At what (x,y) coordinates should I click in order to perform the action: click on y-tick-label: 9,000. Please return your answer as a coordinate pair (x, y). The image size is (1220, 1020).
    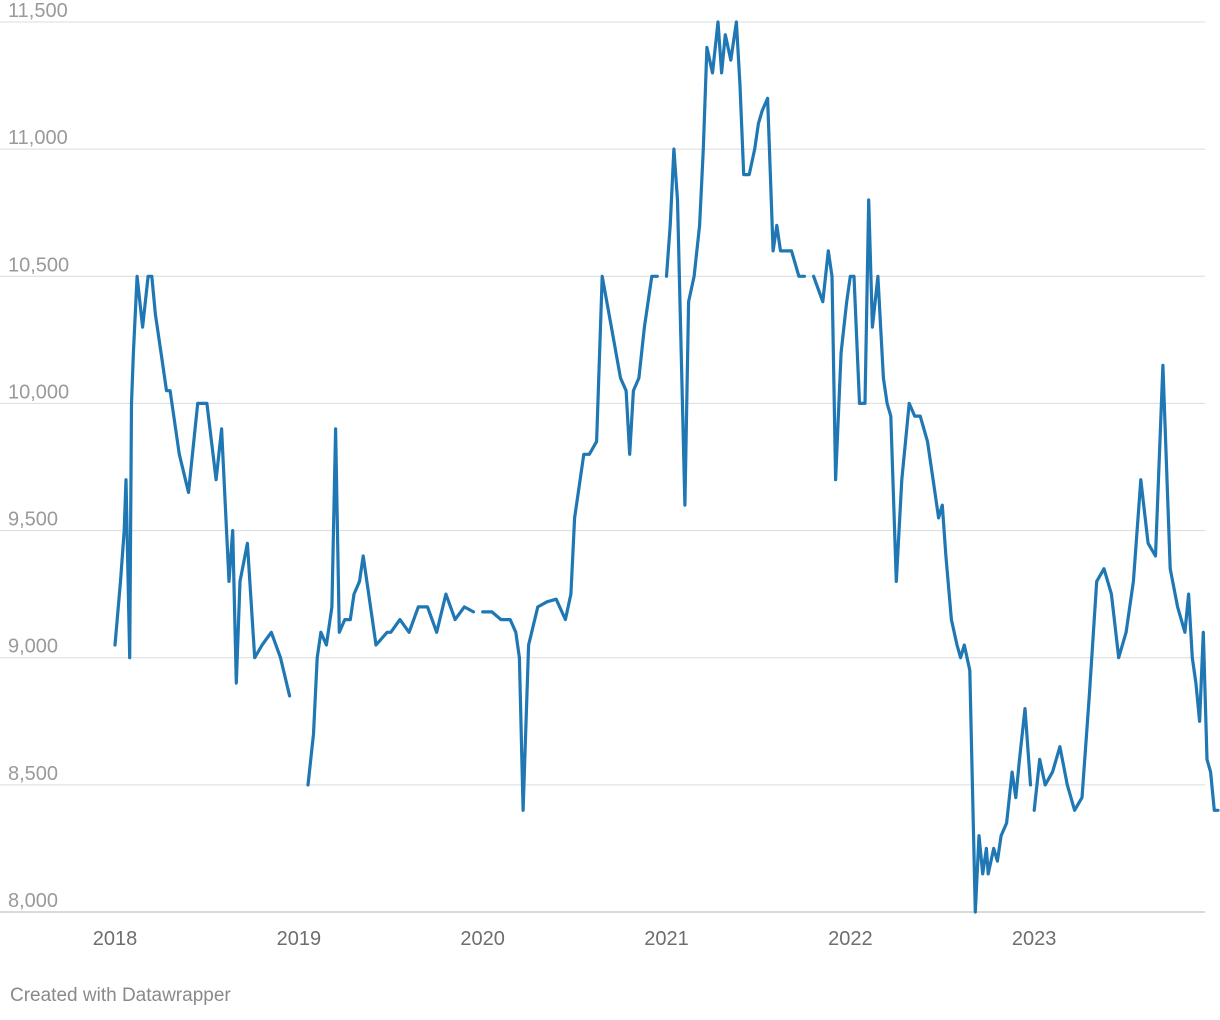
    Looking at the image, I should click on (33, 647).